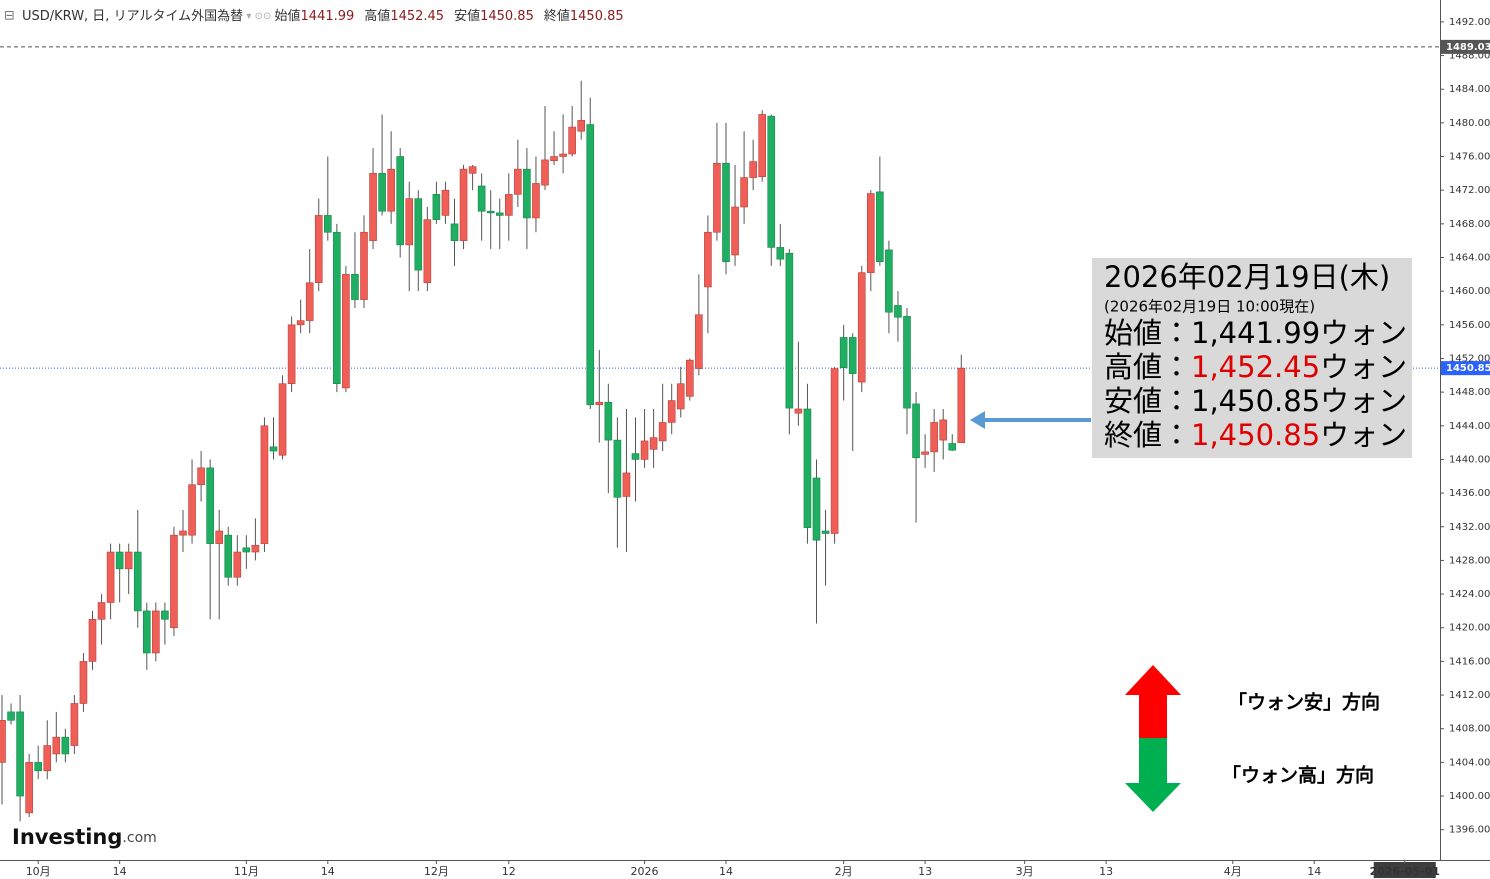 This screenshot has width=1490, height=879. Describe the element at coordinates (84, 837) in the screenshot. I see `logo: Investing.com` at that location.